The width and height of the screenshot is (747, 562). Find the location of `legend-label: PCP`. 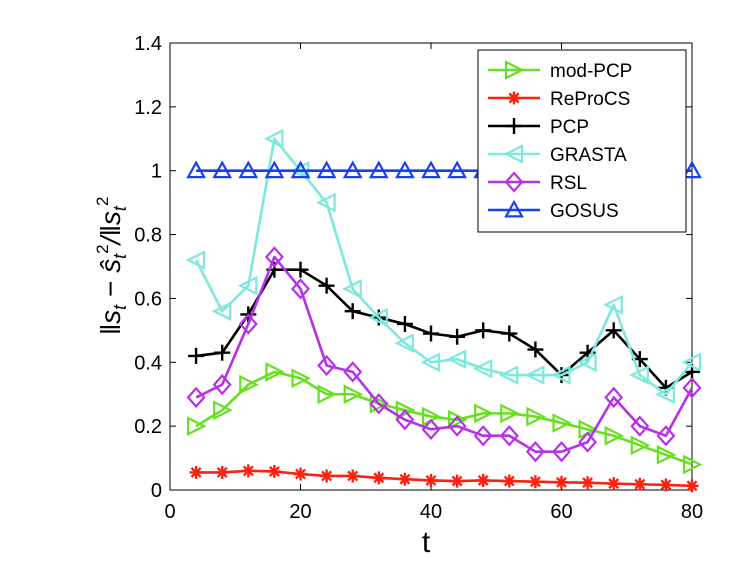

legend-label: PCP is located at coordinates (569, 127).